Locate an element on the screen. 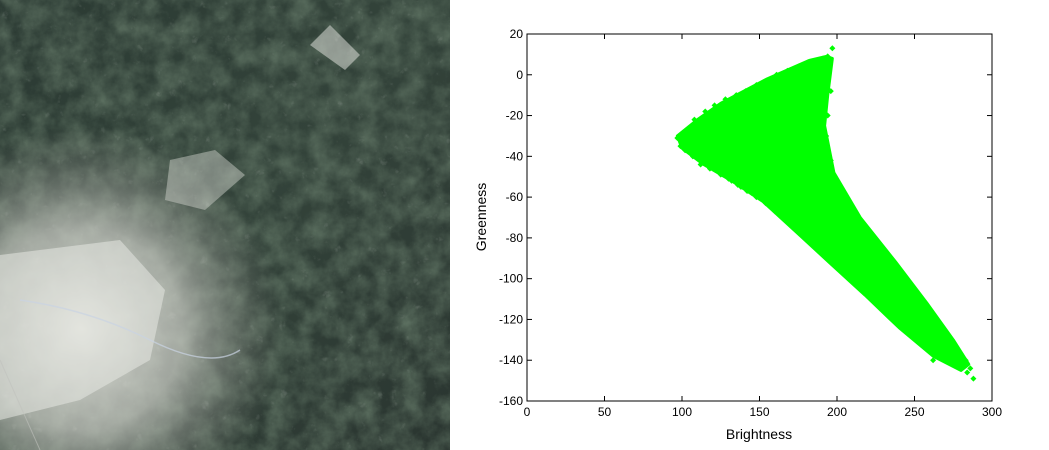  y-axis-title: Greenness is located at coordinates (481, 217).